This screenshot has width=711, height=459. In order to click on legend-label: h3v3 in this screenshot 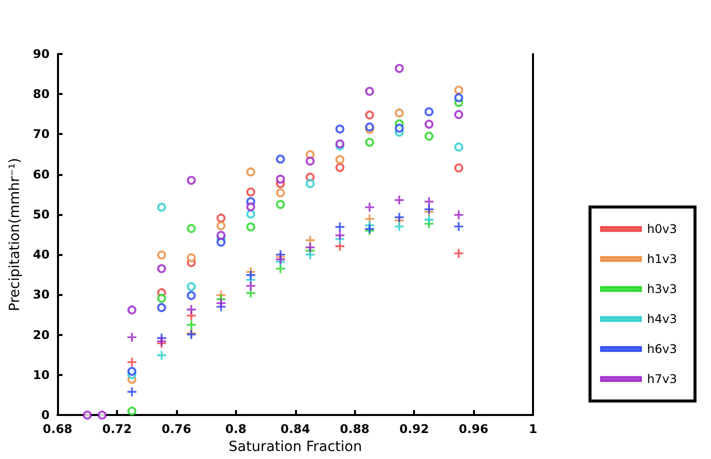, I will do `click(662, 289)`.